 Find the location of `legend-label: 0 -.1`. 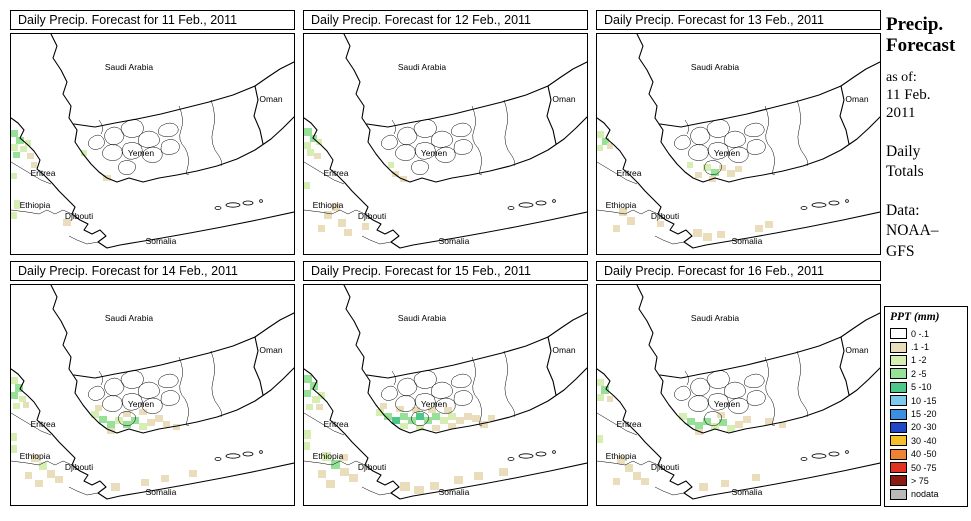

legend-label: 0 -.1 is located at coordinates (920, 333).